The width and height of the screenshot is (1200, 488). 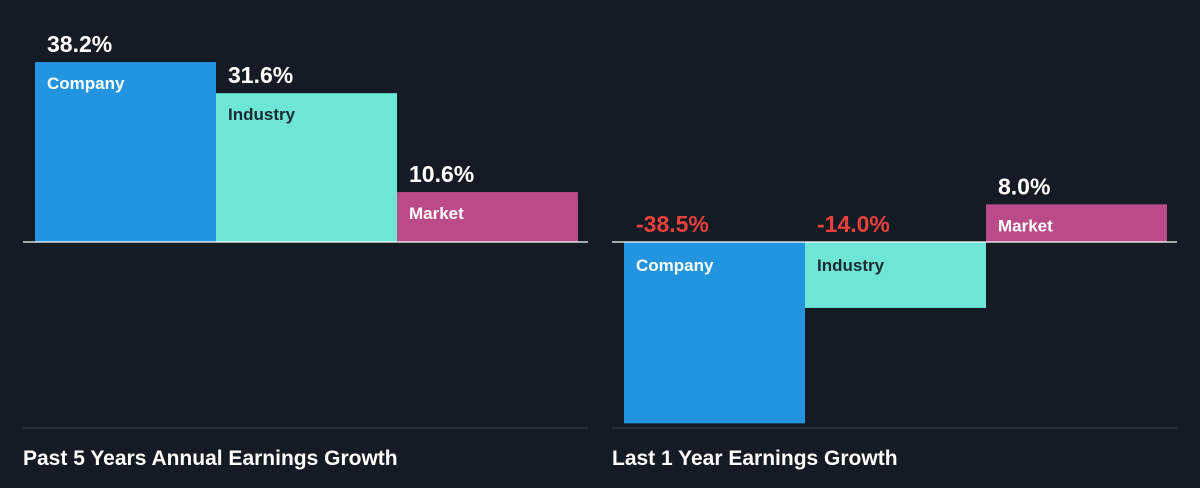 I want to click on company-value-label: 38.2%, so click(x=79, y=44).